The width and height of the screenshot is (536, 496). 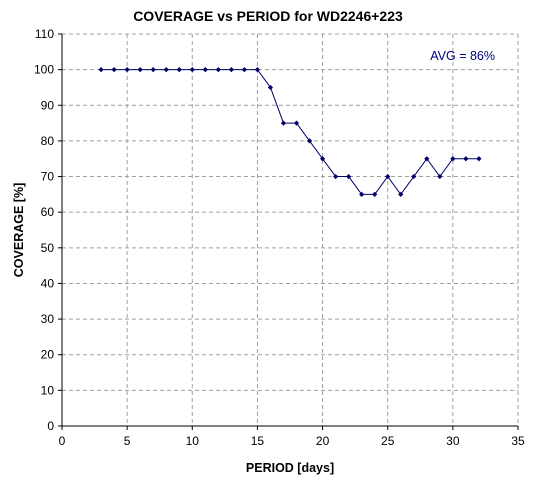 I want to click on x-tick-label: 0, so click(x=62, y=441).